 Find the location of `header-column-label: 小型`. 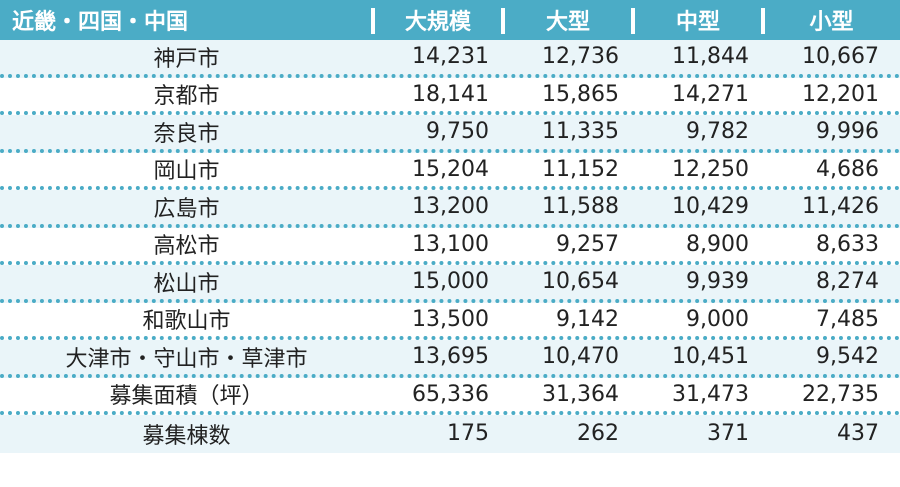

header-column-label: 小型 is located at coordinates (831, 22).